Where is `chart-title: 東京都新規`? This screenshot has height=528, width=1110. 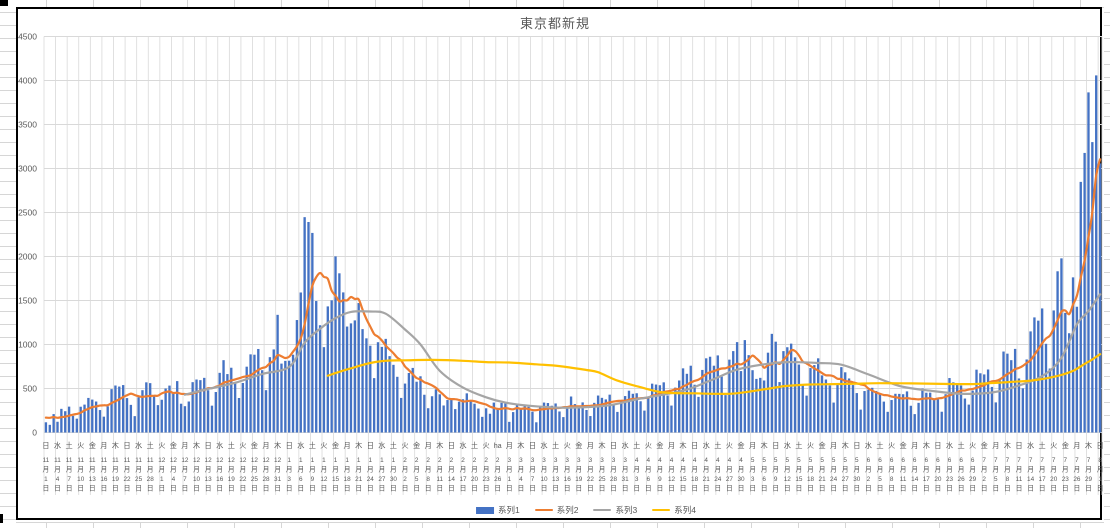
chart-title: 東京都新規 is located at coordinates (554, 23).